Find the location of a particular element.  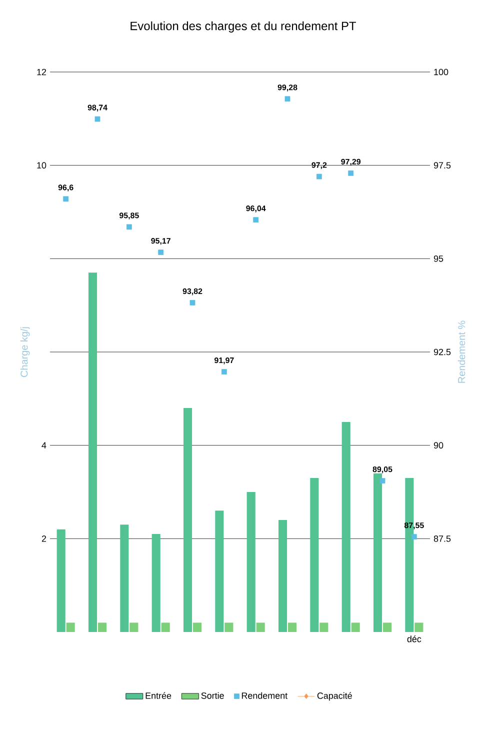

legend-label: Capacité is located at coordinates (334, 696).